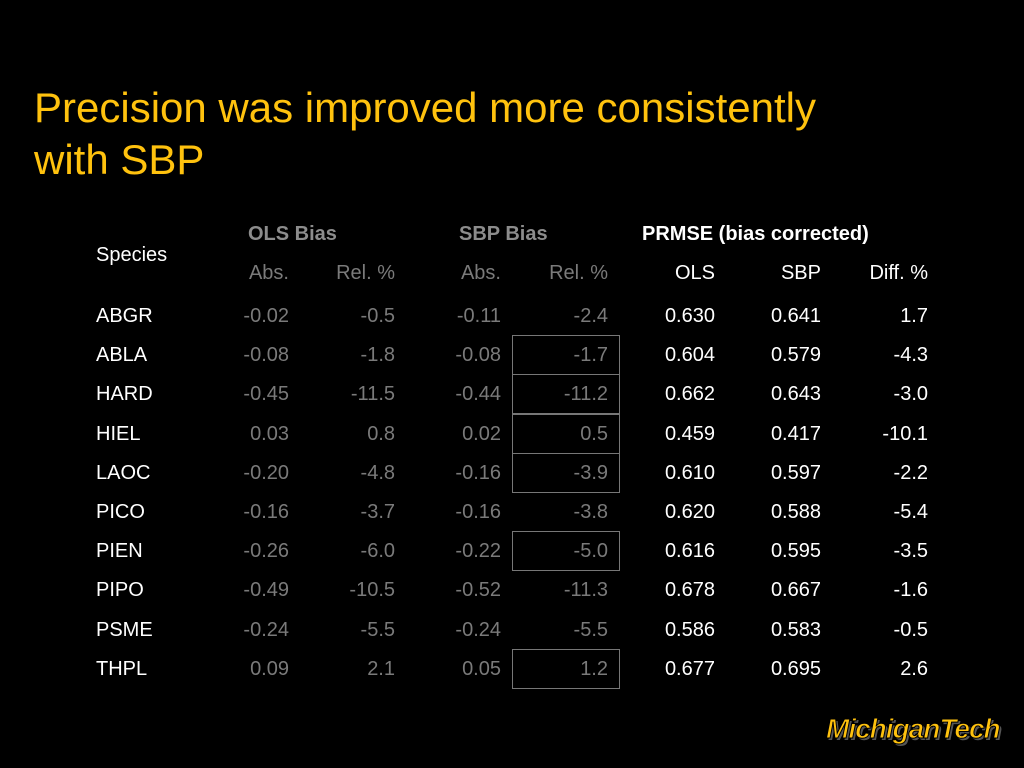  What do you see at coordinates (372, 590) in the screenshot?
I see `ols-rel-cell: -10.5` at bounding box center [372, 590].